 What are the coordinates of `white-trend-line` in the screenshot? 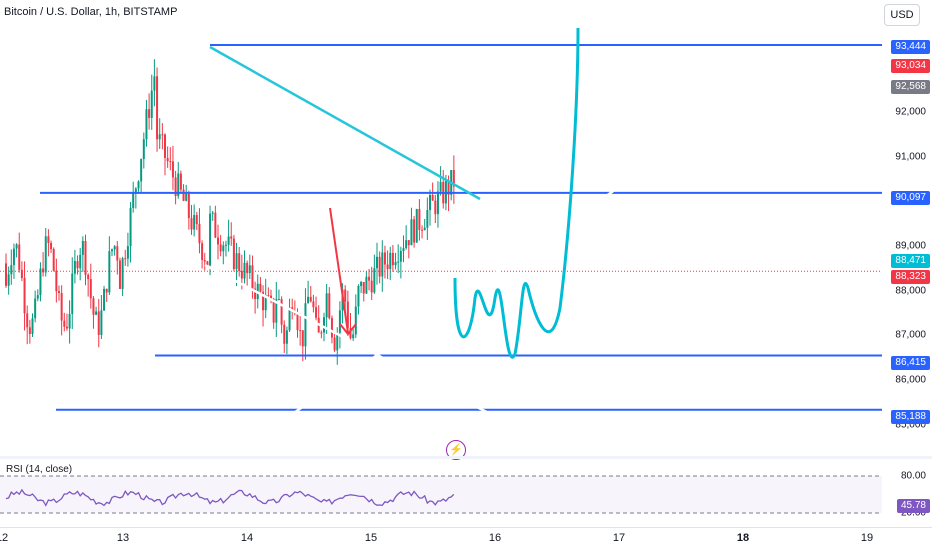 It's located at (352, 342).